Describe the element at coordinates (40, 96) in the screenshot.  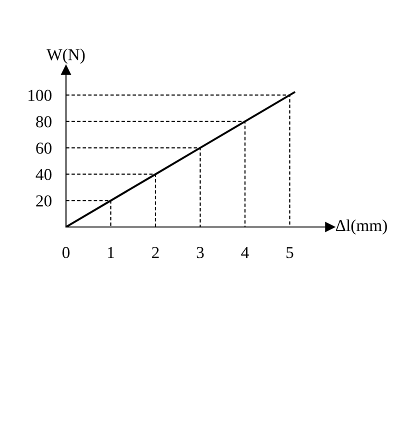
I see `y-tick-label: 100` at that location.